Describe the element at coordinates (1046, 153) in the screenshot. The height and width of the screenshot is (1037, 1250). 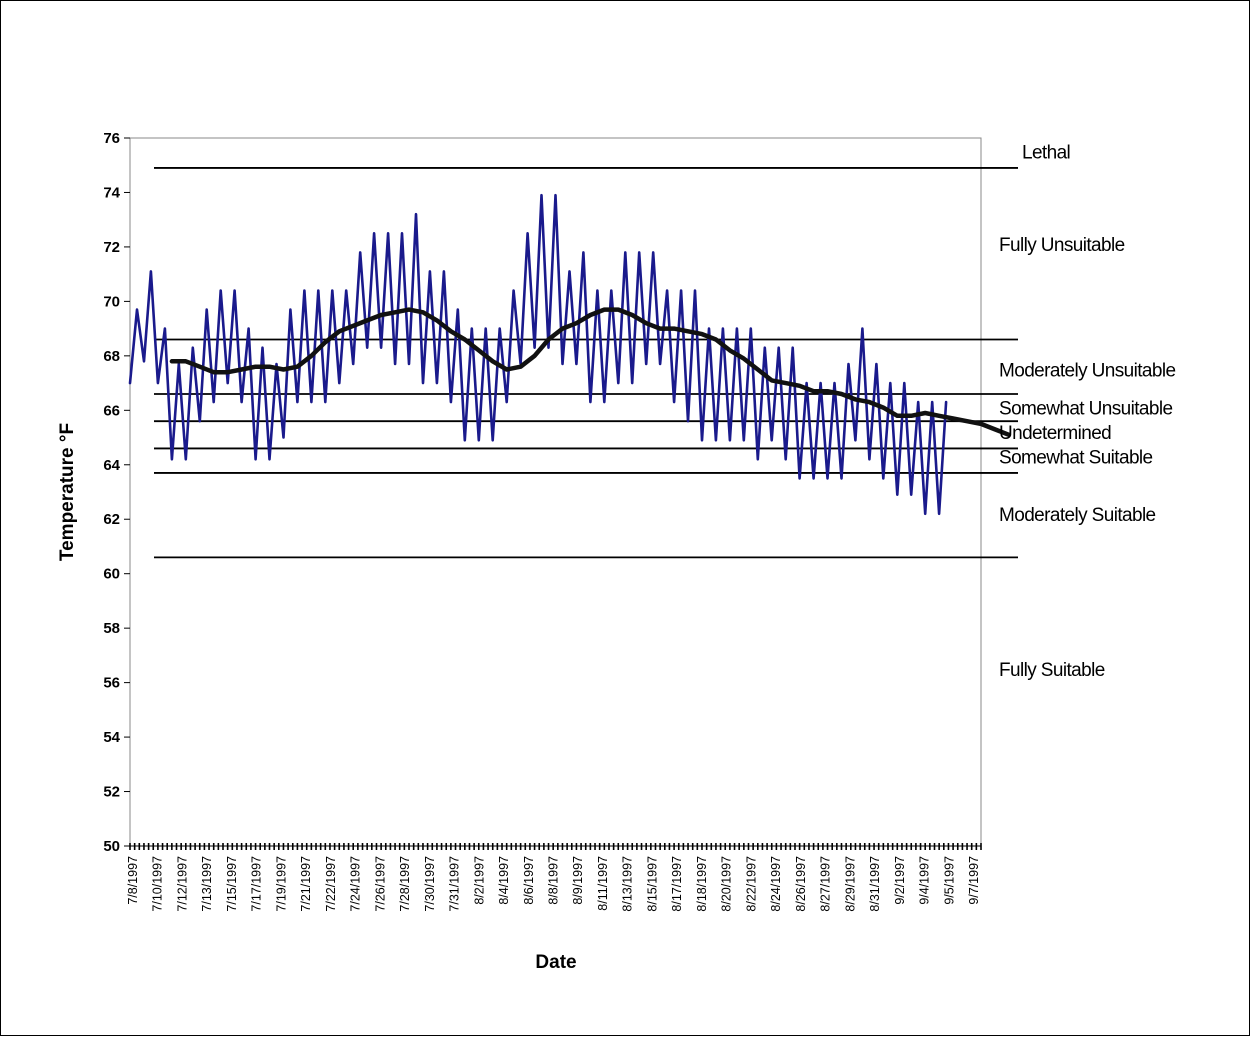
I see `zone-label: Lethal` at that location.